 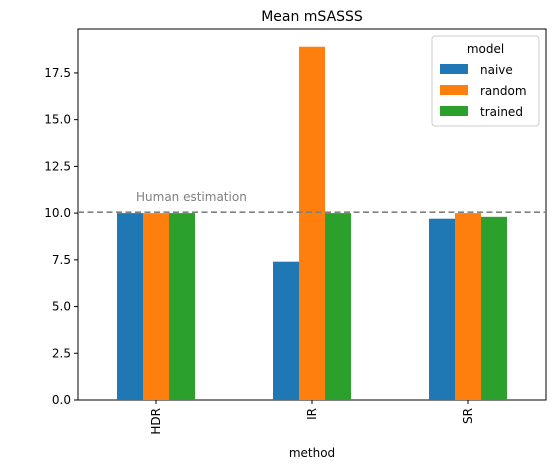 What do you see at coordinates (454, 111) in the screenshot?
I see `legend-swatch-trained` at bounding box center [454, 111].